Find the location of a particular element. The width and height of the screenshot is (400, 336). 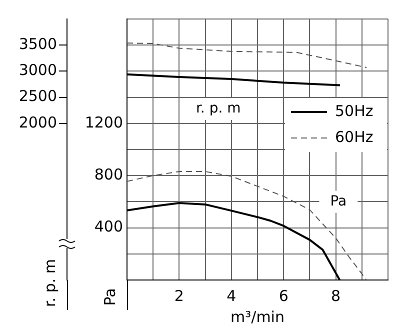

x-tick-label: 2 is located at coordinates (179, 295).